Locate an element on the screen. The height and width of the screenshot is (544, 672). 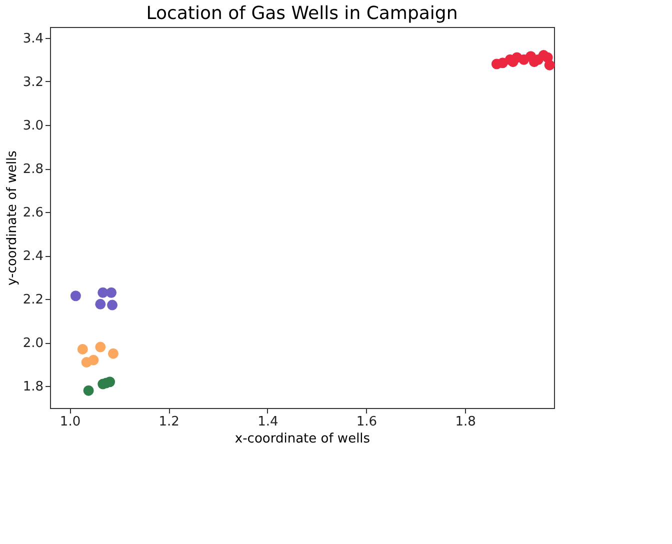
y-tick-label: 2.6 is located at coordinates (33, 213).